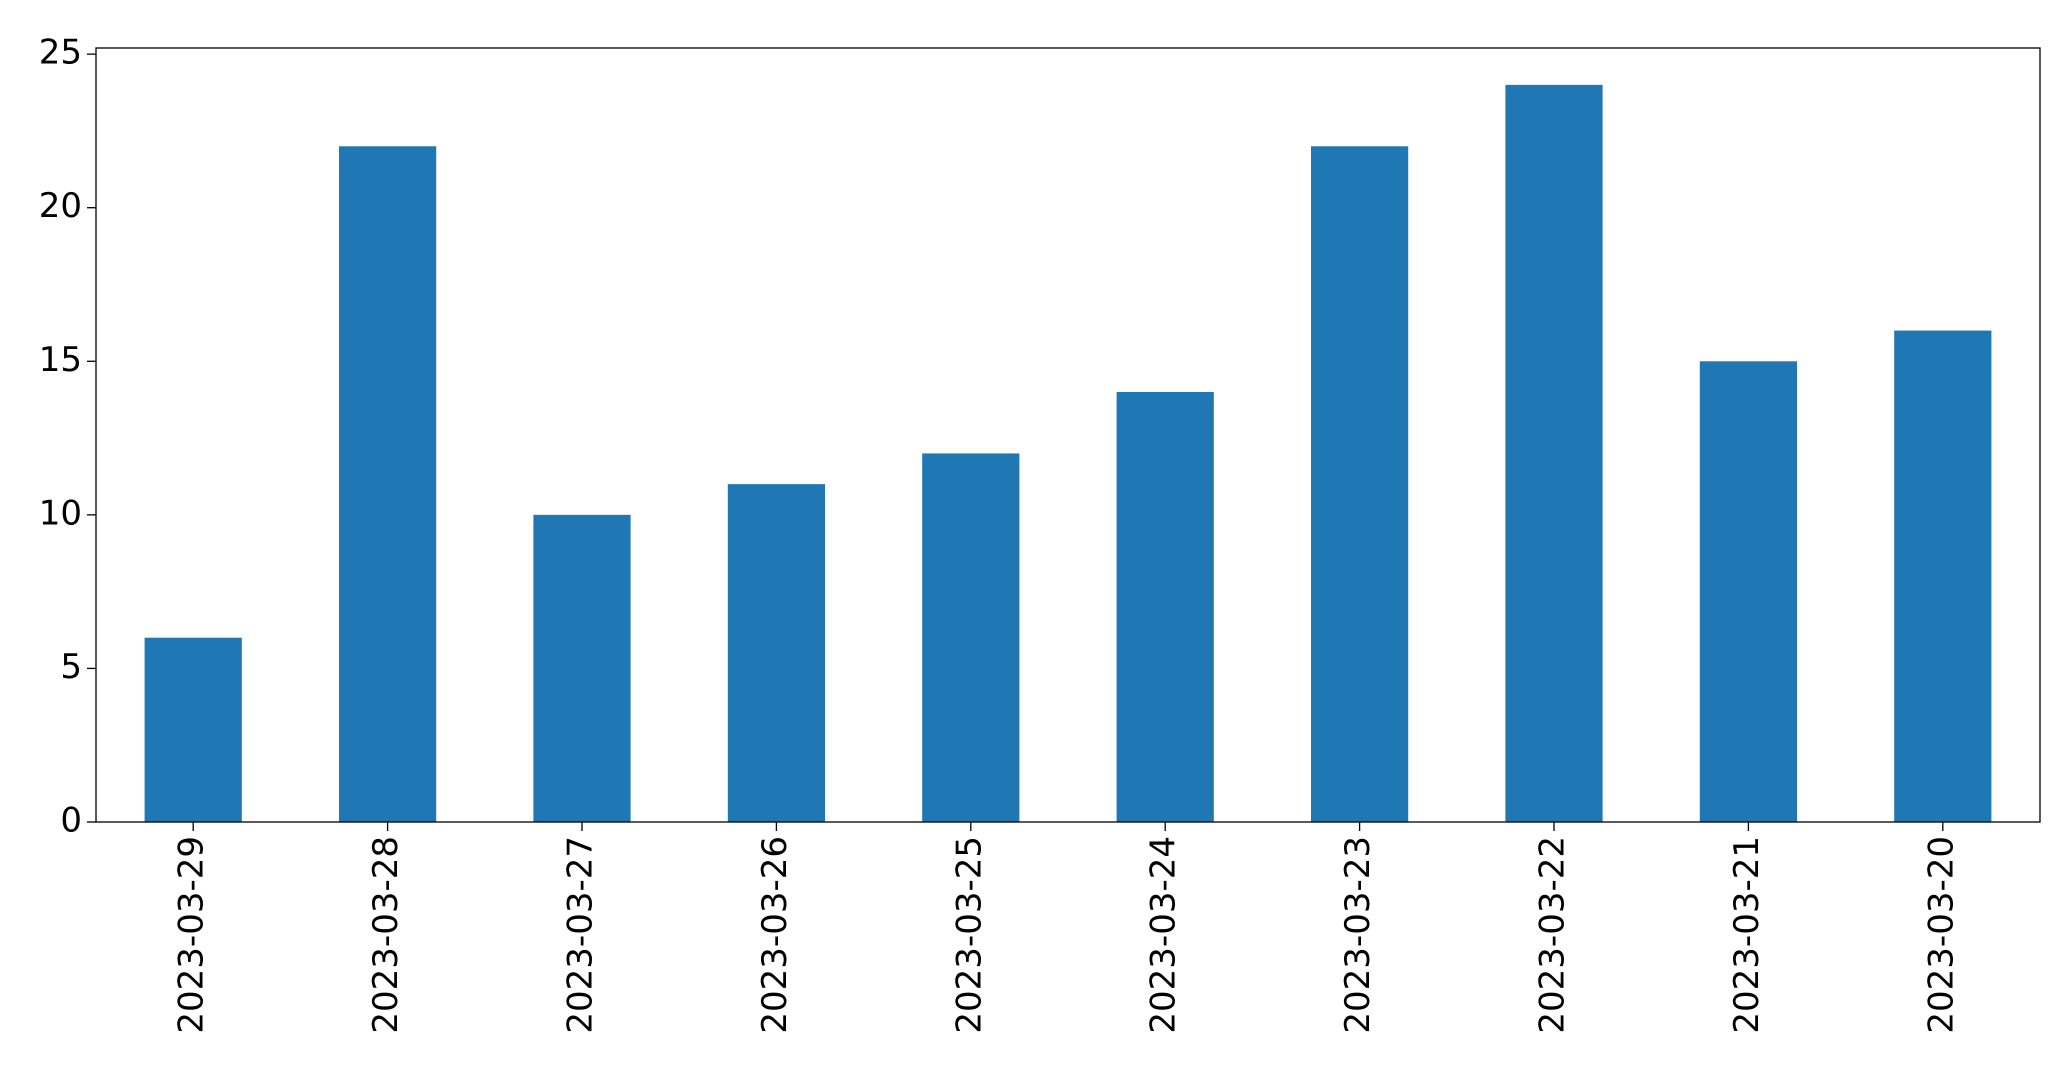 This screenshot has width=2071, height=1069. I want to click on x-tick-label: 2023-03-29, so click(192, 935).